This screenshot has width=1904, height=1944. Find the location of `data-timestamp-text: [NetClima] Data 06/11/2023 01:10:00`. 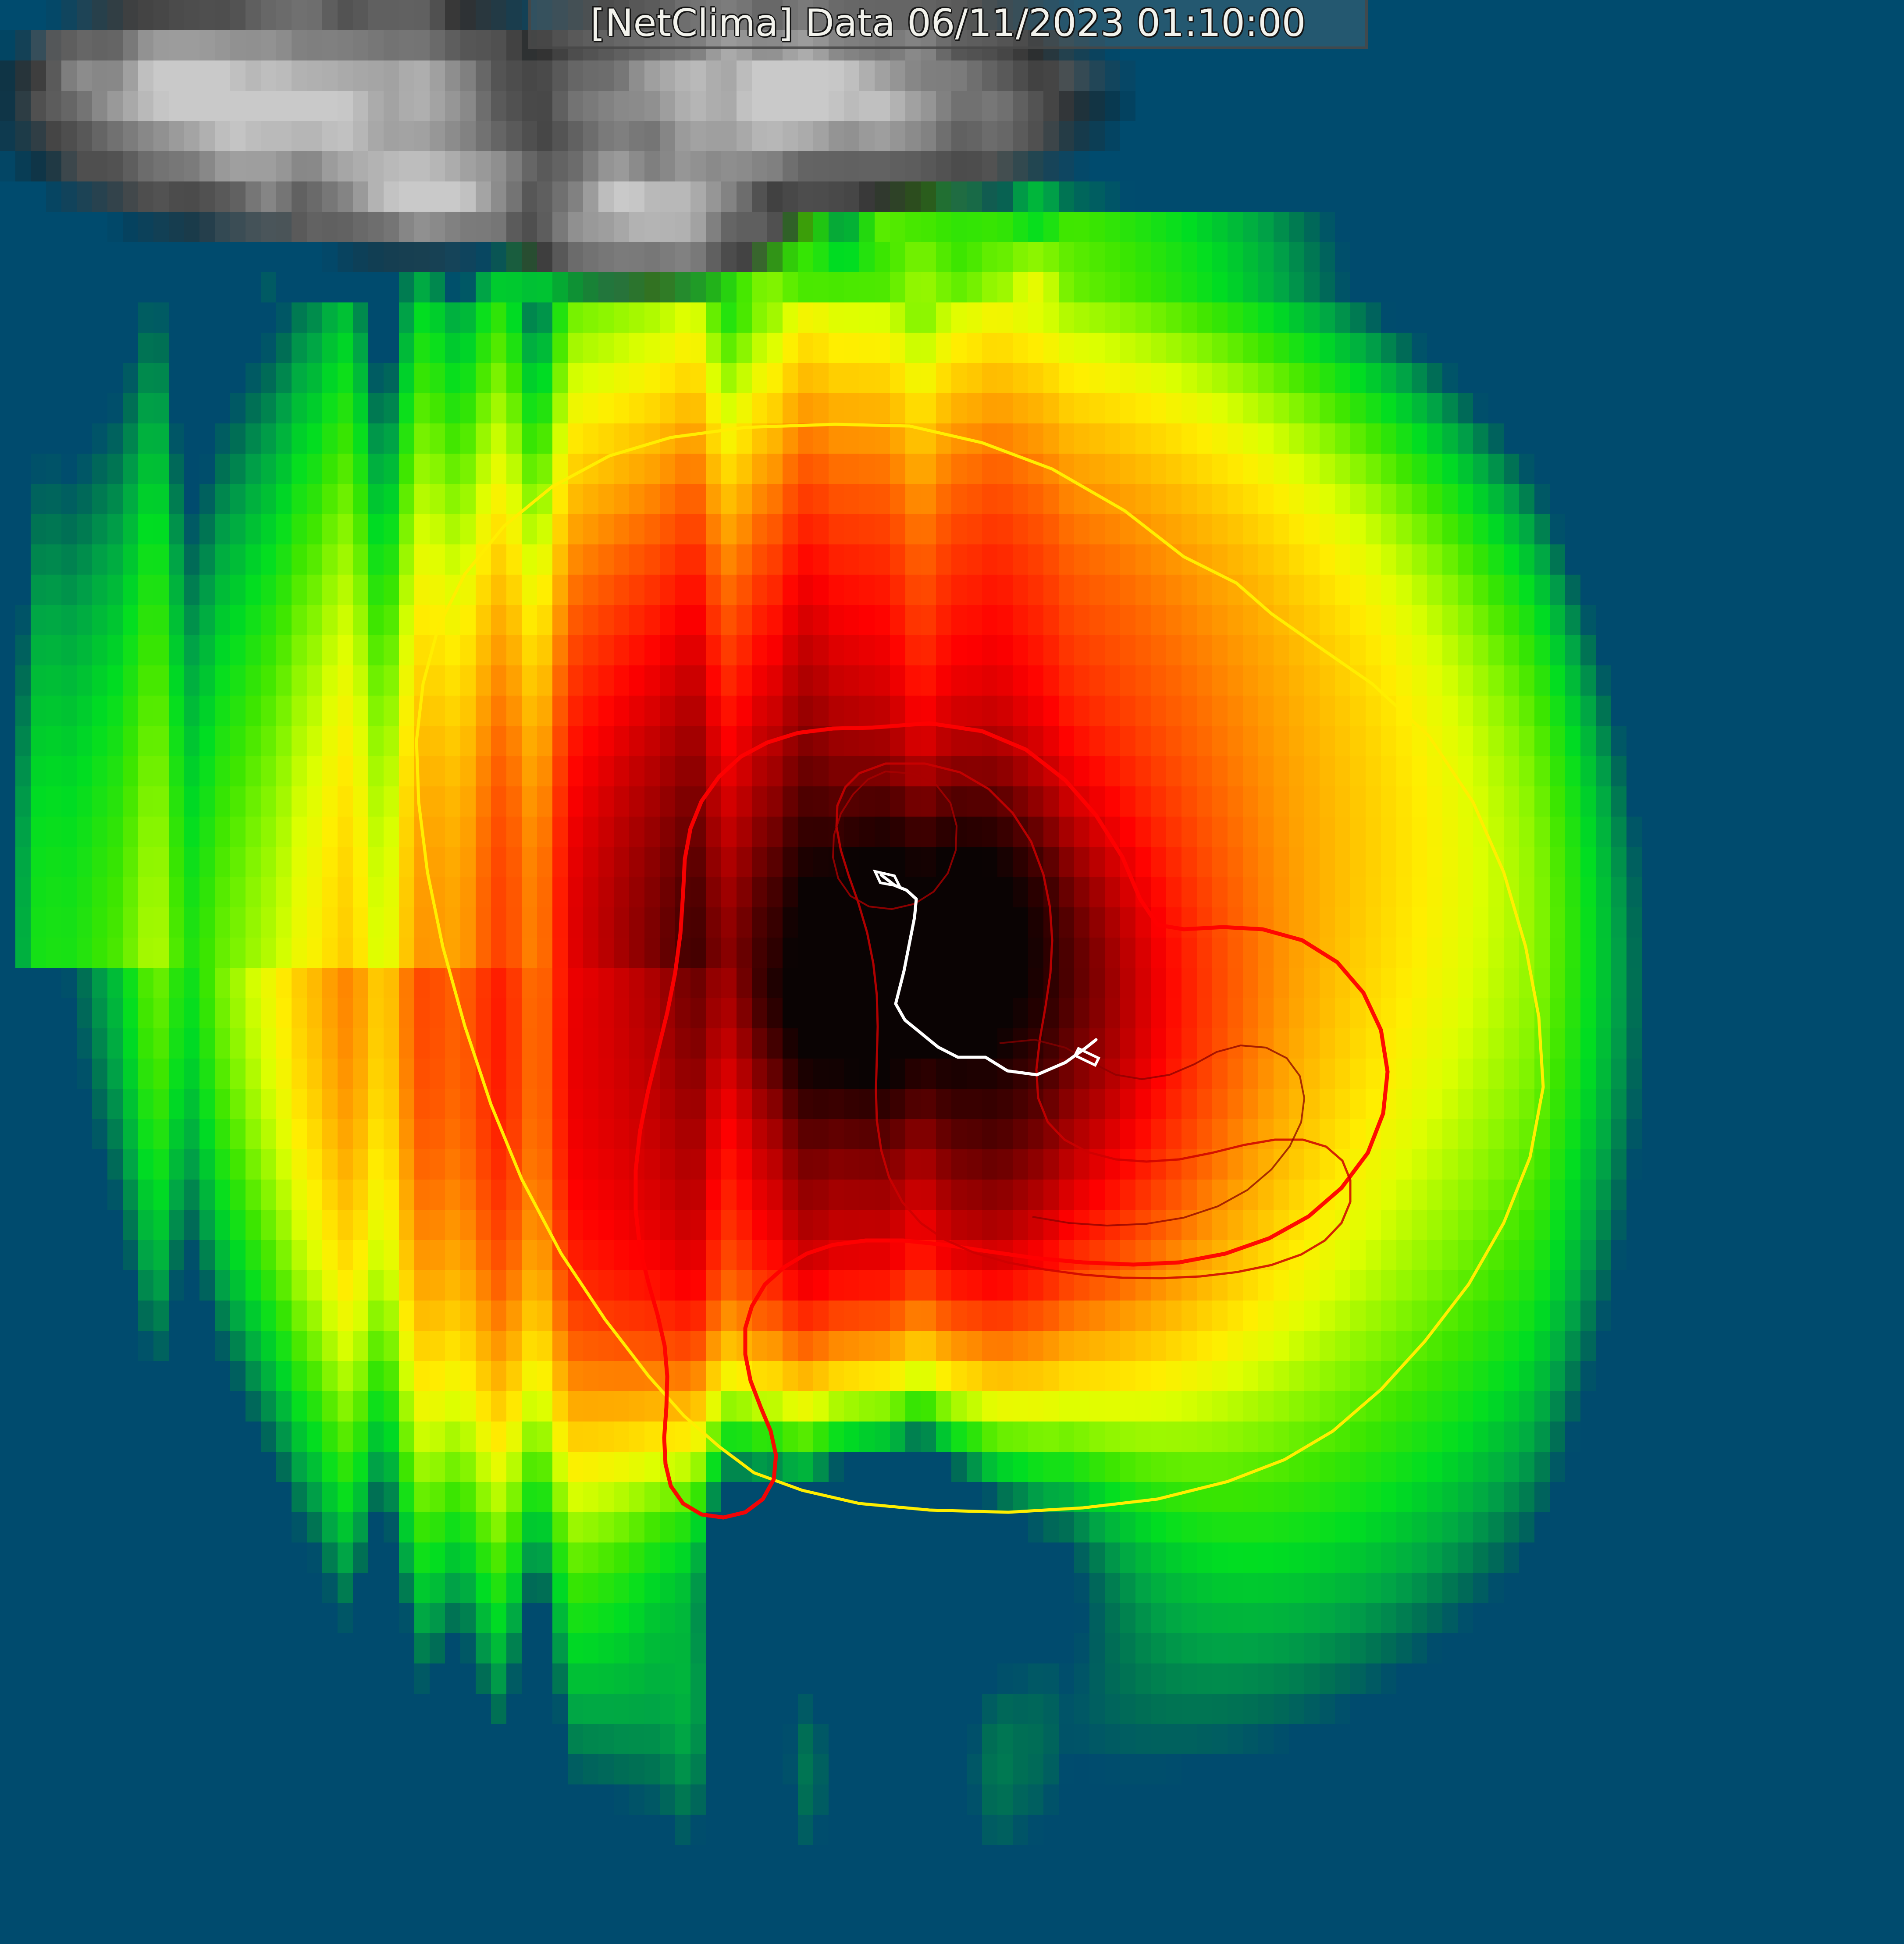

data-timestamp-text: [NetClima] Data 06/11/2023 01:10:00 is located at coordinates (948, 23).